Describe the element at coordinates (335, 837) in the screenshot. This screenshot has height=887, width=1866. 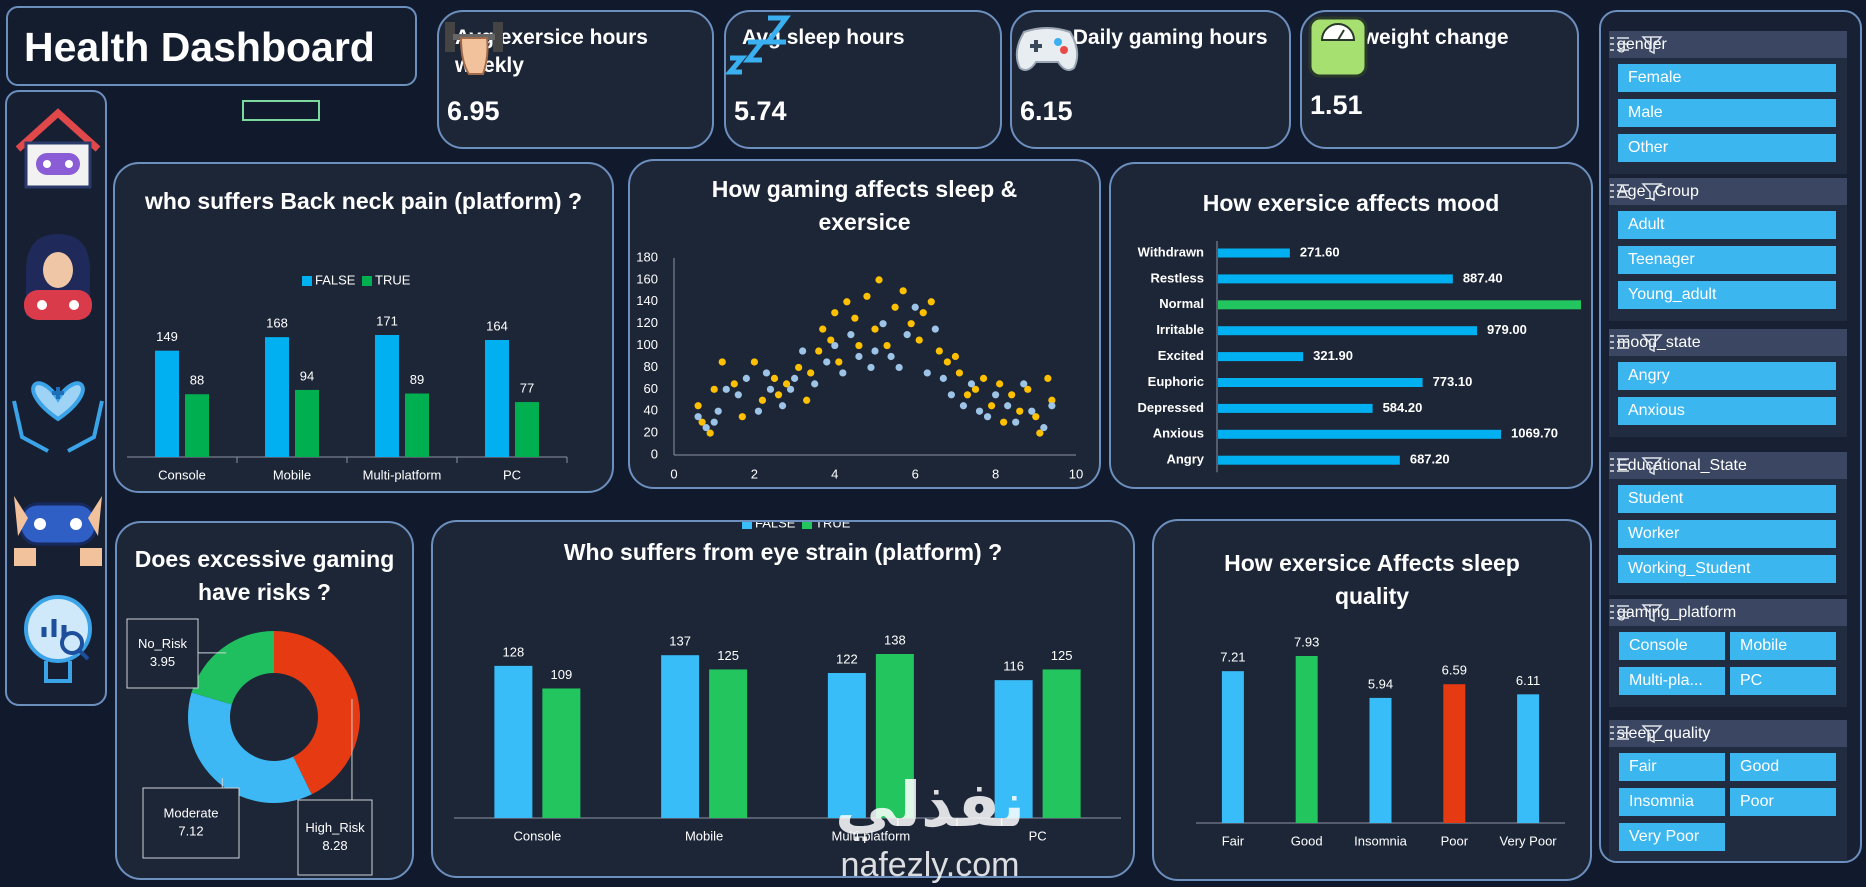
I see `label-box` at that location.